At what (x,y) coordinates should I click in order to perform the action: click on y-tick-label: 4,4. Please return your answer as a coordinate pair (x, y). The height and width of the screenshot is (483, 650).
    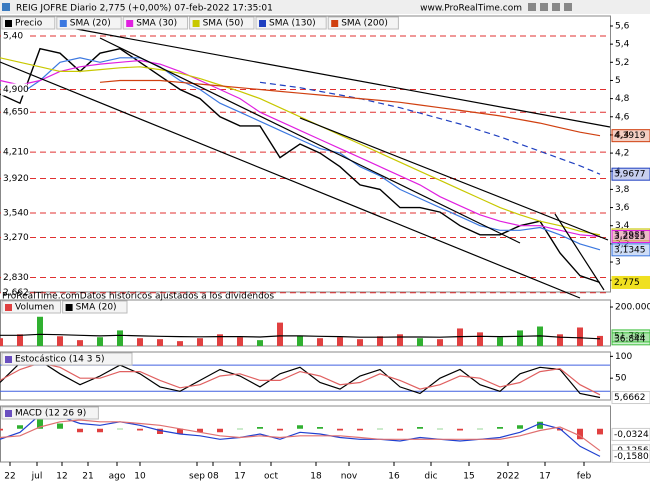
    Looking at the image, I should click on (622, 135).